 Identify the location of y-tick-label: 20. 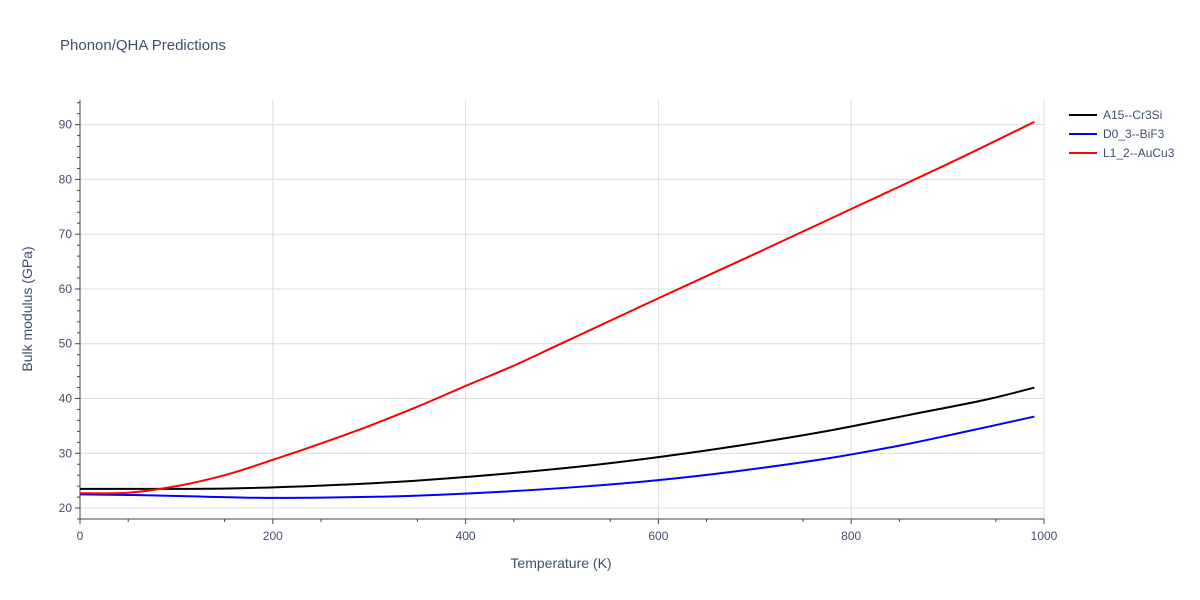
(66, 508).